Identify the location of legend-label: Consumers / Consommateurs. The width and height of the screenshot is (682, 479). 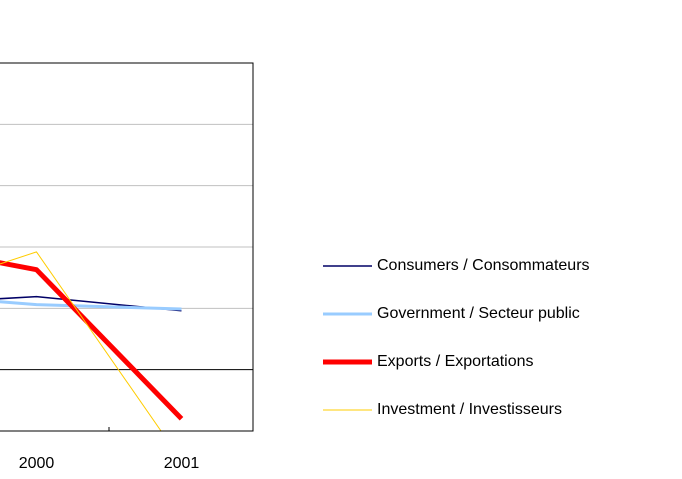
(483, 265).